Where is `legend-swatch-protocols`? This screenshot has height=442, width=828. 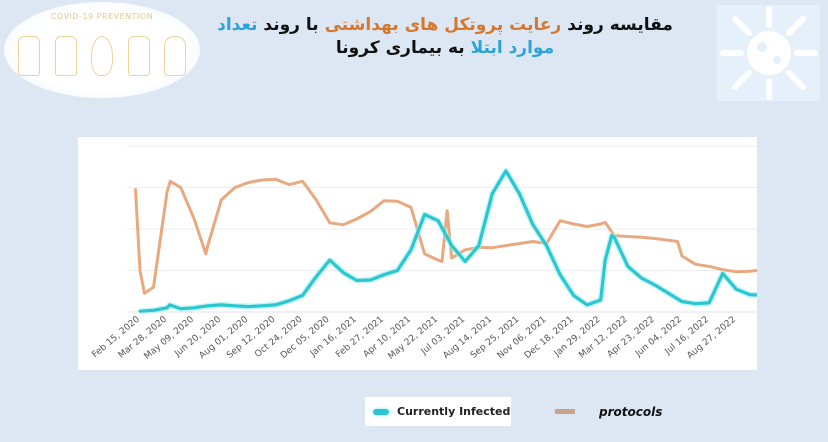
legend-swatch-protocols is located at coordinates (565, 411).